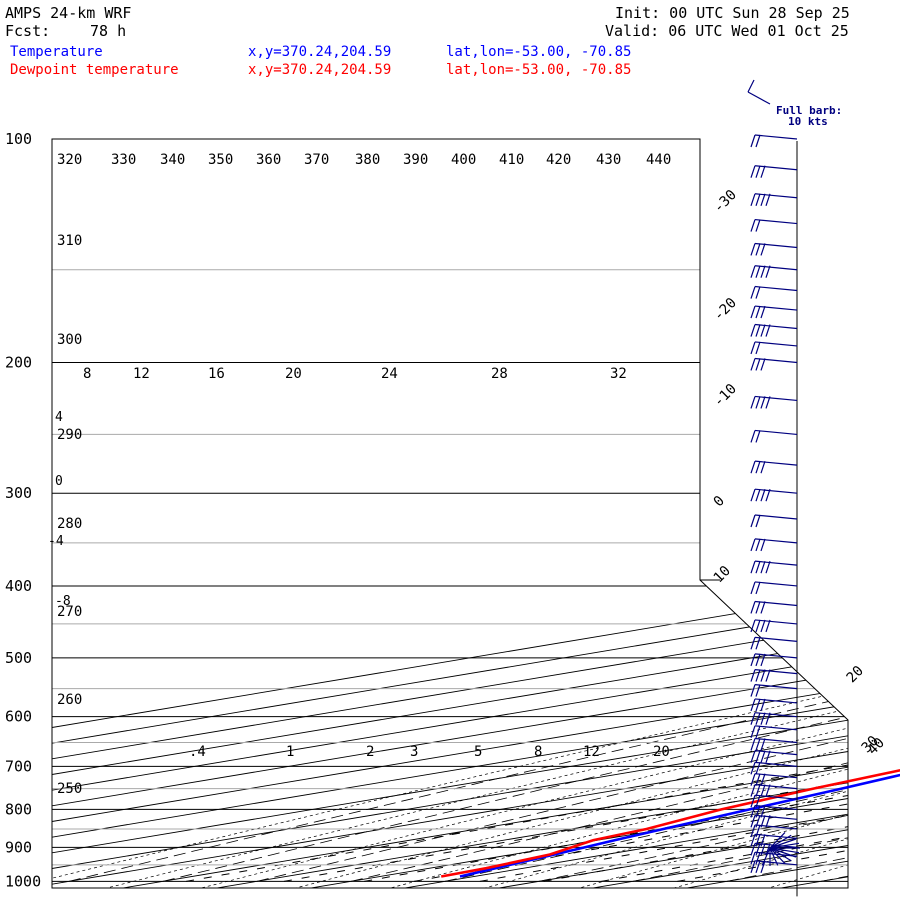  Describe the element at coordinates (18, 586) in the screenshot. I see `pressure-label: 400` at that location.